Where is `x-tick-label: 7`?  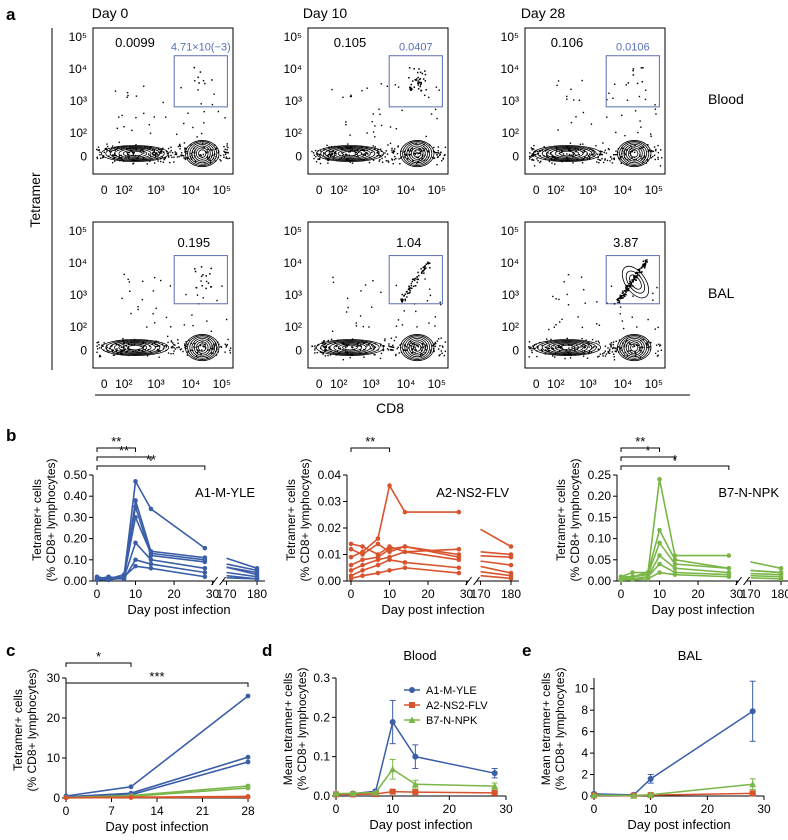 x-tick-label: 7 is located at coordinates (111, 811).